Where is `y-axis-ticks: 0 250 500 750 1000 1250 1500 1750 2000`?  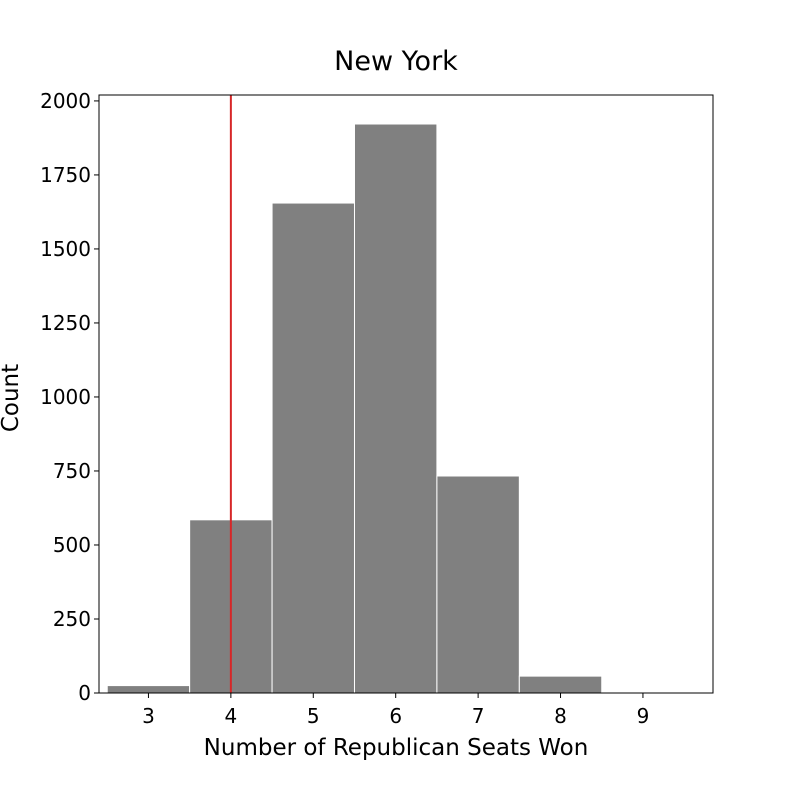
y-axis-ticks: 0 250 500 750 1000 1250 1500 1750 2000 is located at coordinates (69, 397).